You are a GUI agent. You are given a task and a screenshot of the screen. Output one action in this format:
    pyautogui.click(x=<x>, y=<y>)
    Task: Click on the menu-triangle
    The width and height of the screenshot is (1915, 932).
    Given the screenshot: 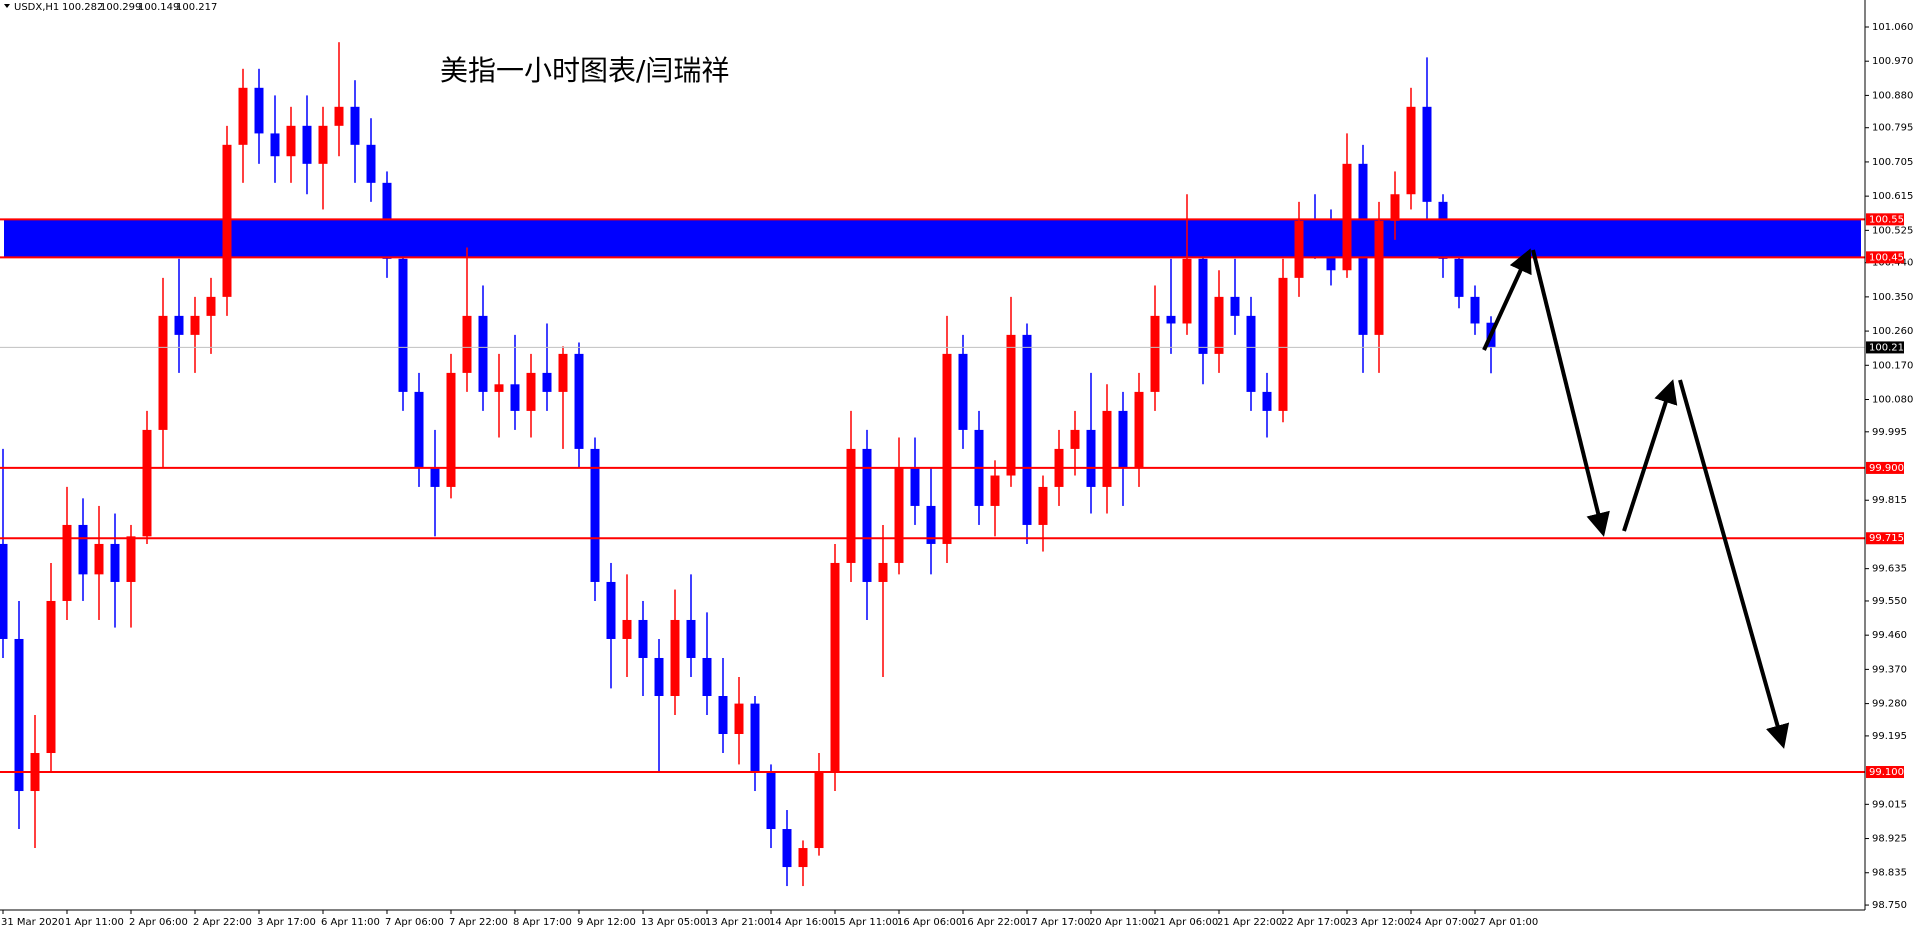 What is the action you would take?
    pyautogui.click(x=7, y=6)
    